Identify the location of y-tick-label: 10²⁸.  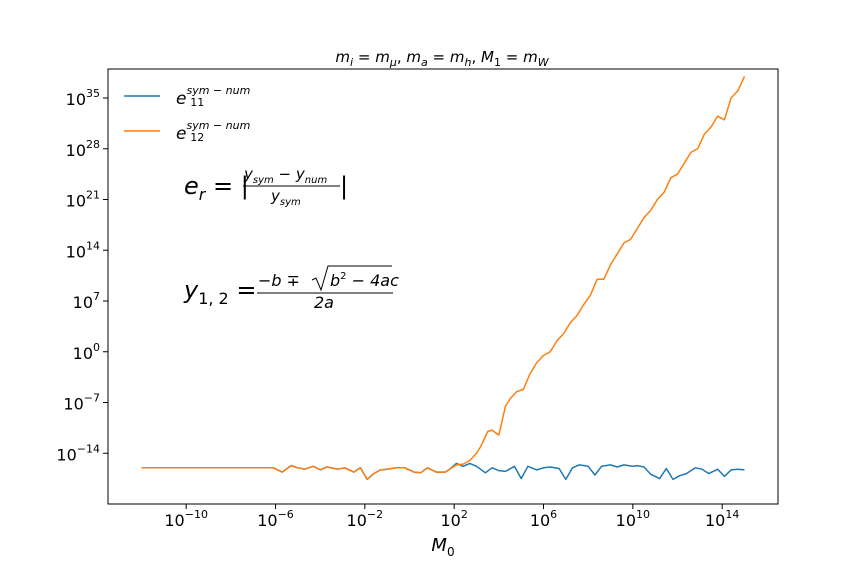
(83, 149).